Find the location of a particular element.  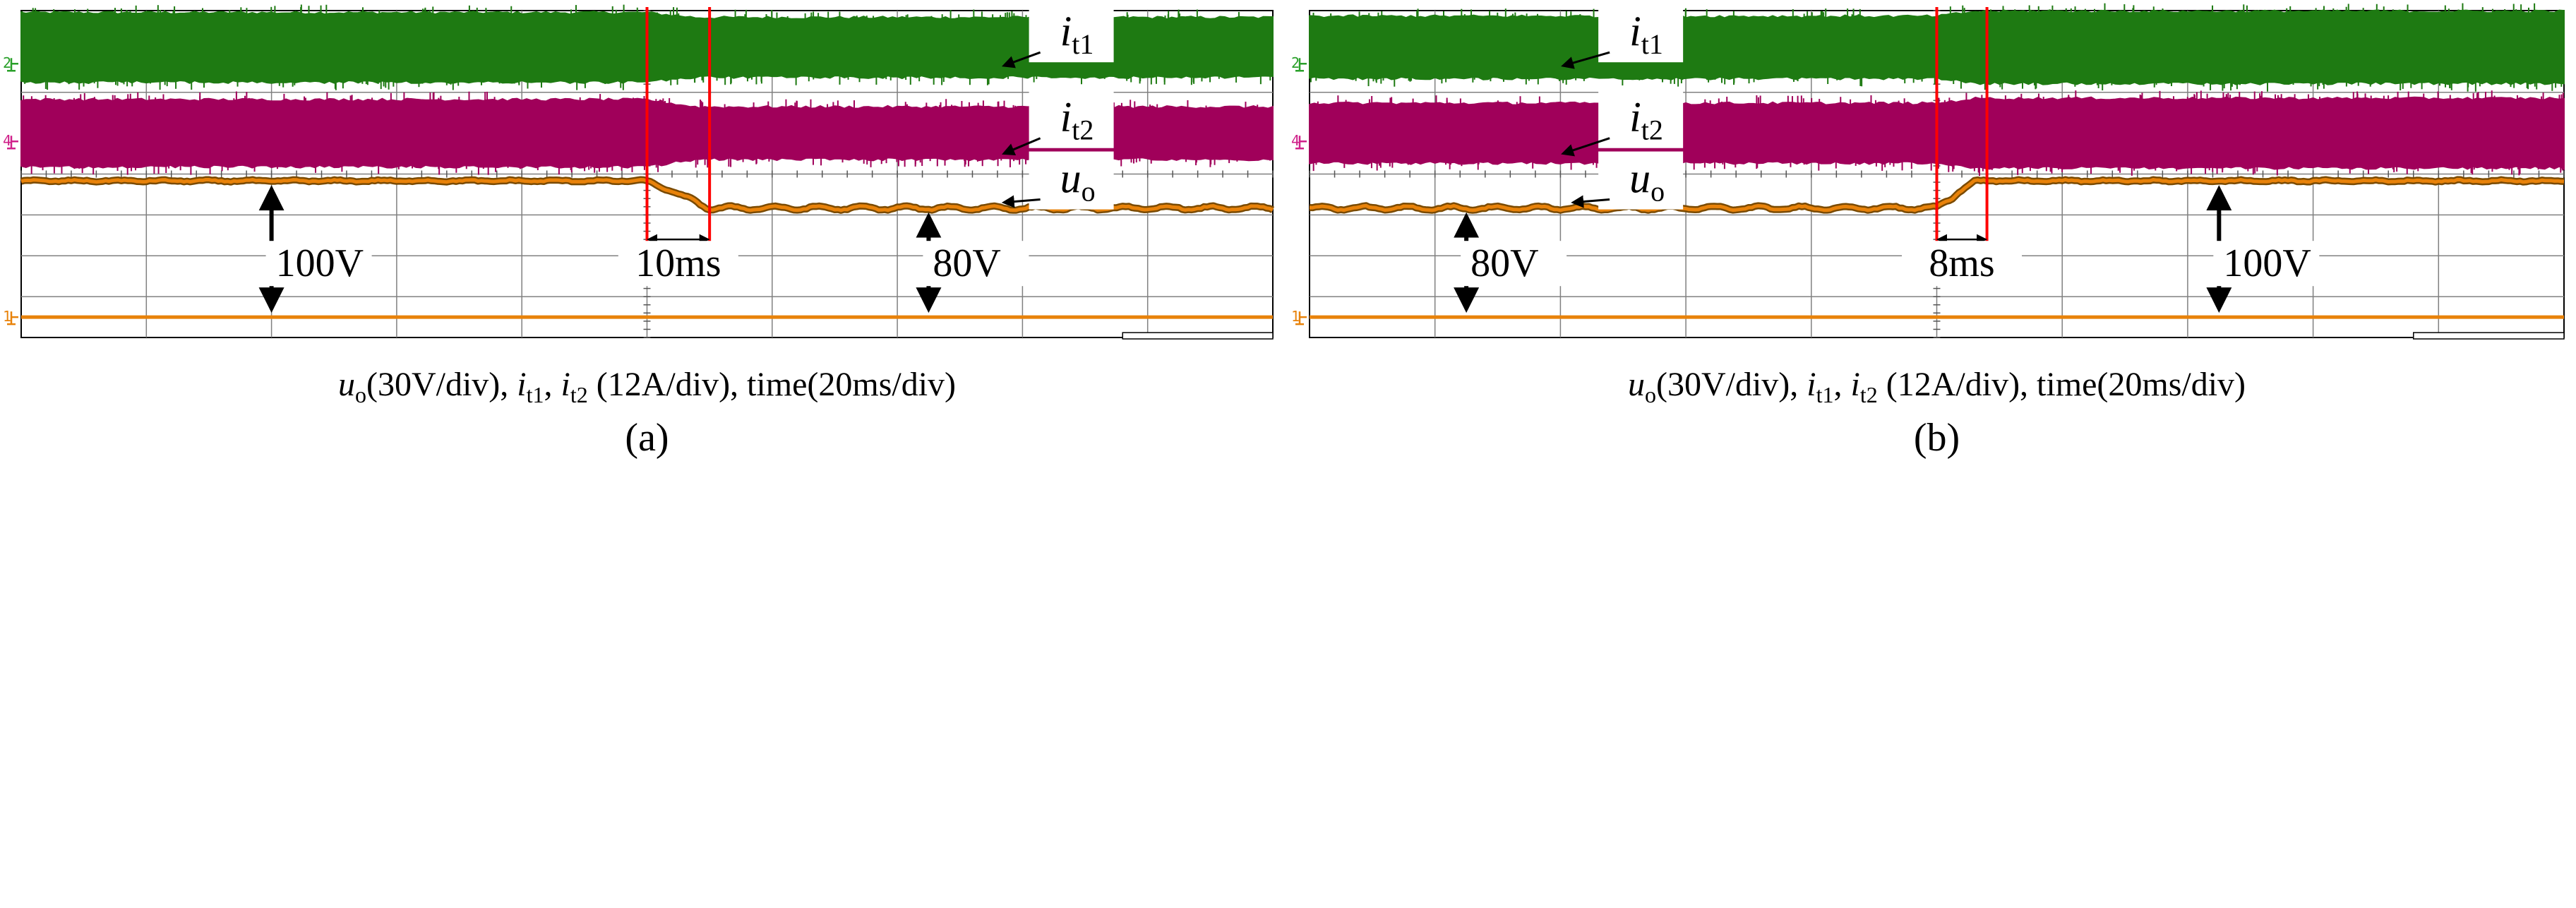

panel-label: (a) is located at coordinates (647, 438).